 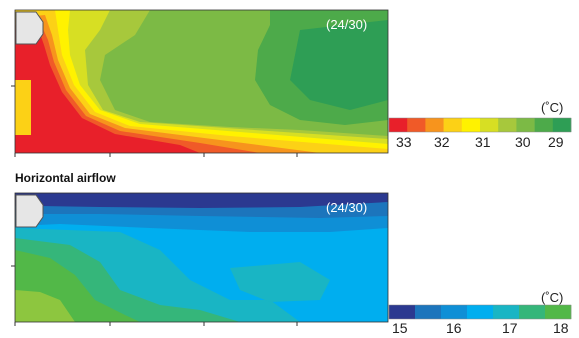 What do you see at coordinates (561, 328) in the screenshot?
I see `bottom-legend-tick: 18` at bounding box center [561, 328].